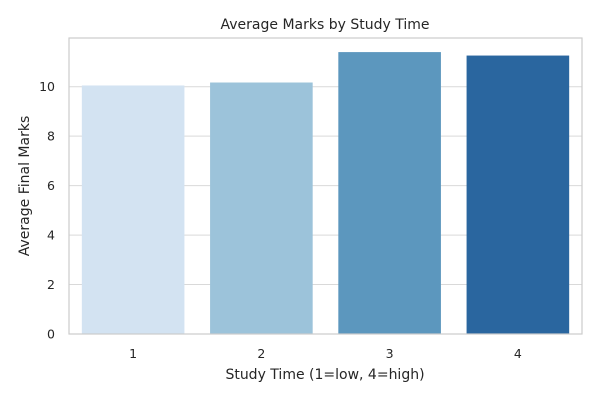 This screenshot has height=400, width=600. Describe the element at coordinates (325, 25) in the screenshot. I see `chart-title: Average Marks by Study Time` at that location.